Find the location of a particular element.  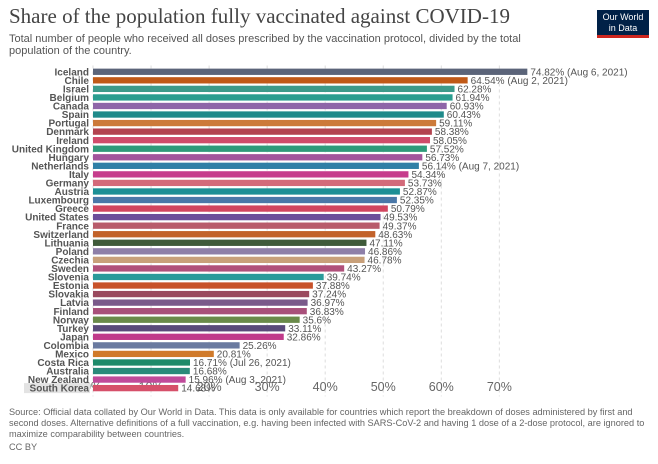

value-label: 61.94% is located at coordinates (473, 98).